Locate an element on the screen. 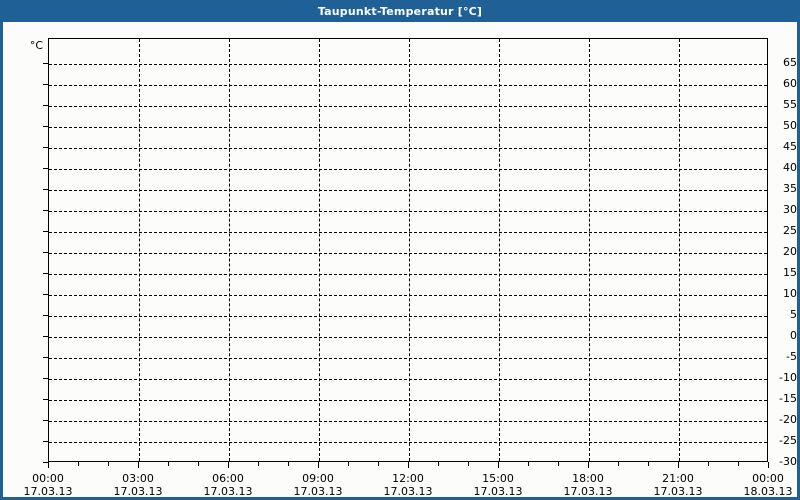  x-axis-tick-time: 12:00 is located at coordinates (408, 478).